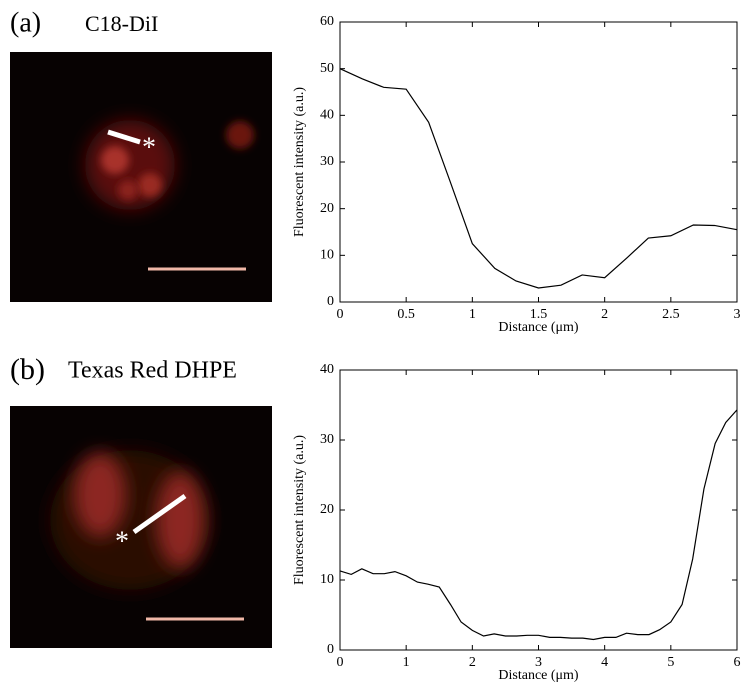  Describe the element at coordinates (327, 68) in the screenshot. I see `y-tick-label: 50` at that location.